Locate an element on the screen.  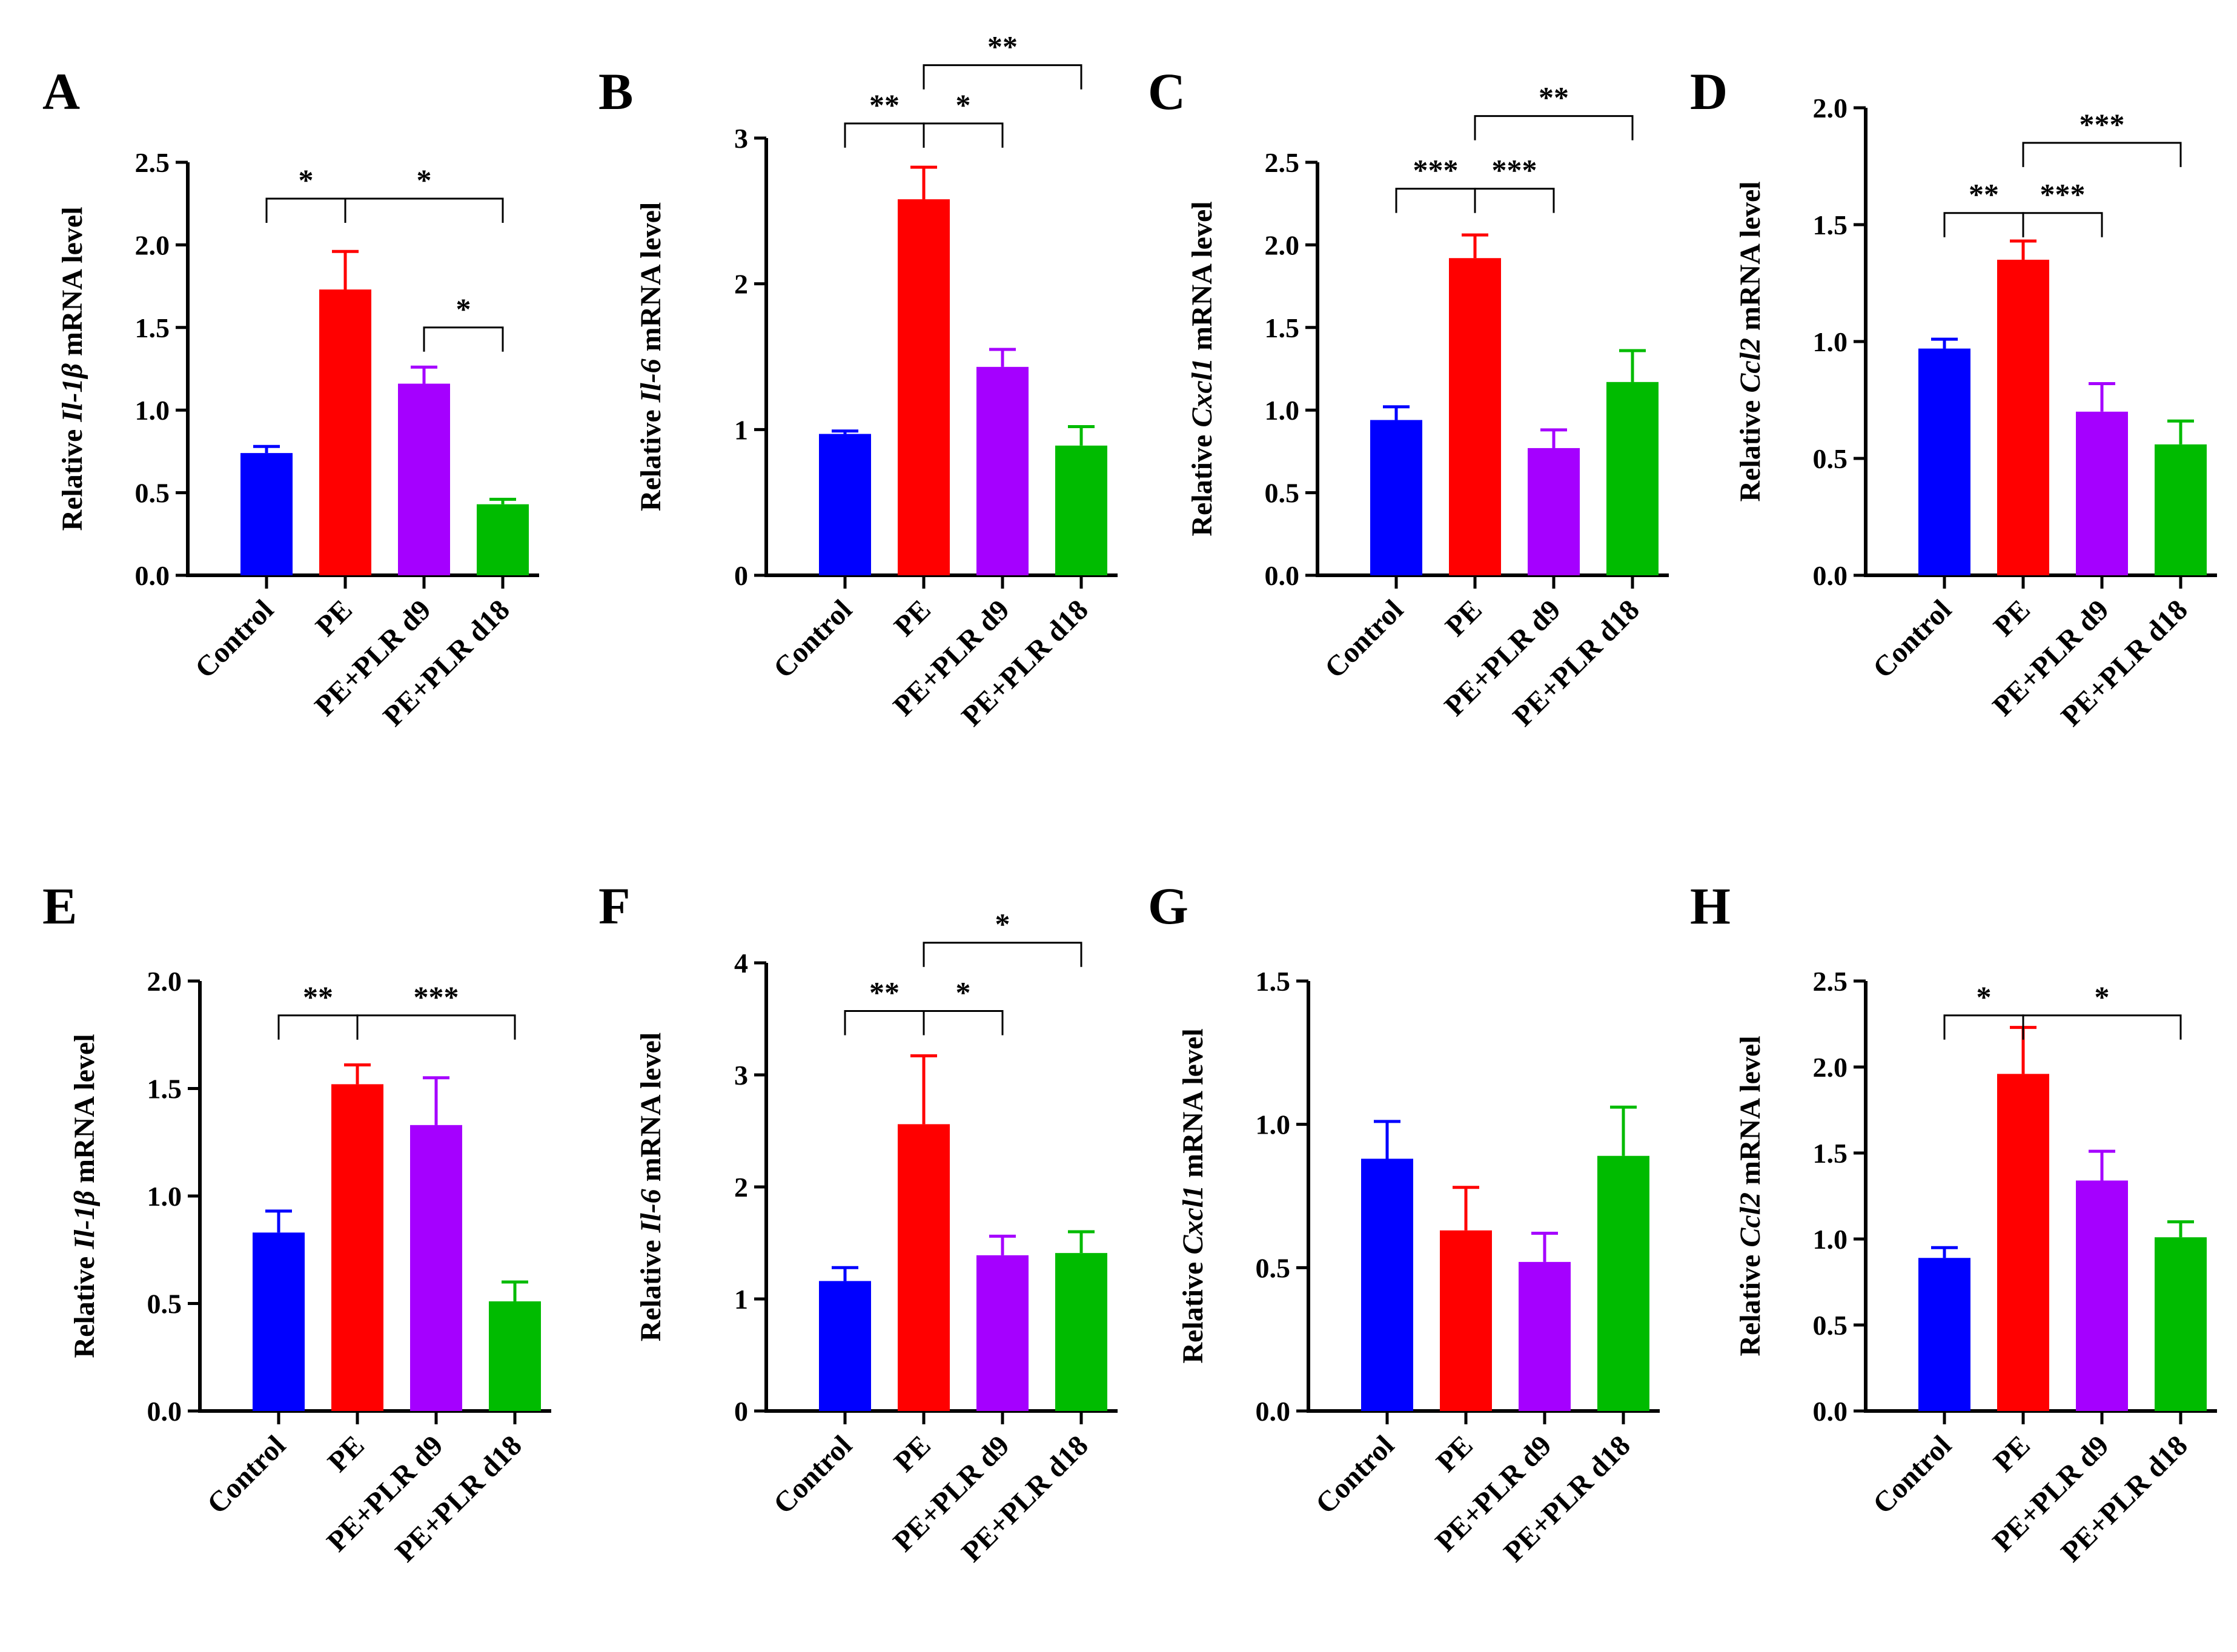
panel-letter: B is located at coordinates (615, 91).